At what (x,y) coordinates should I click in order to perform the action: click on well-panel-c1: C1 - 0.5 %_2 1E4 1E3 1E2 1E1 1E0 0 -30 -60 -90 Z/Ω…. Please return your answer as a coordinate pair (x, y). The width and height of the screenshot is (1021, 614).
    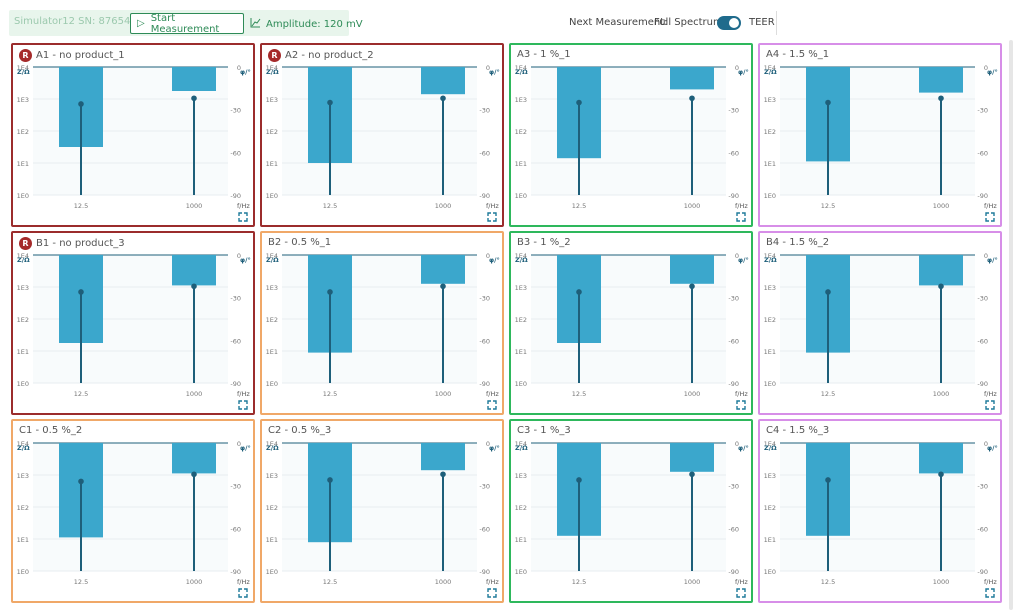
    Looking at the image, I should click on (133, 511).